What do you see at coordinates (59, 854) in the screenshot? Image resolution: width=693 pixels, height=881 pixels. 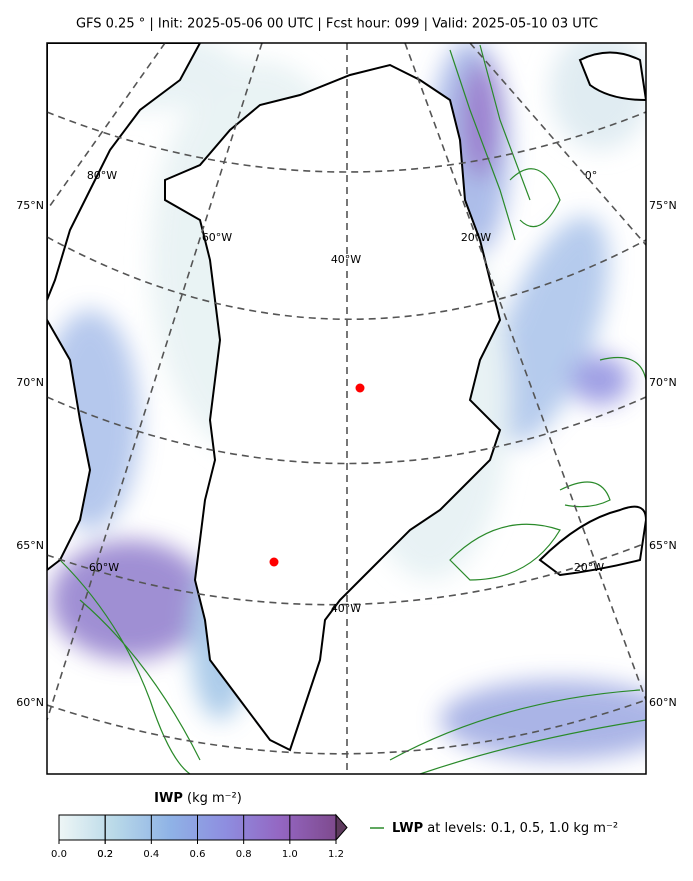 I see `colorbar-tick-label: 0.0` at bounding box center [59, 854].